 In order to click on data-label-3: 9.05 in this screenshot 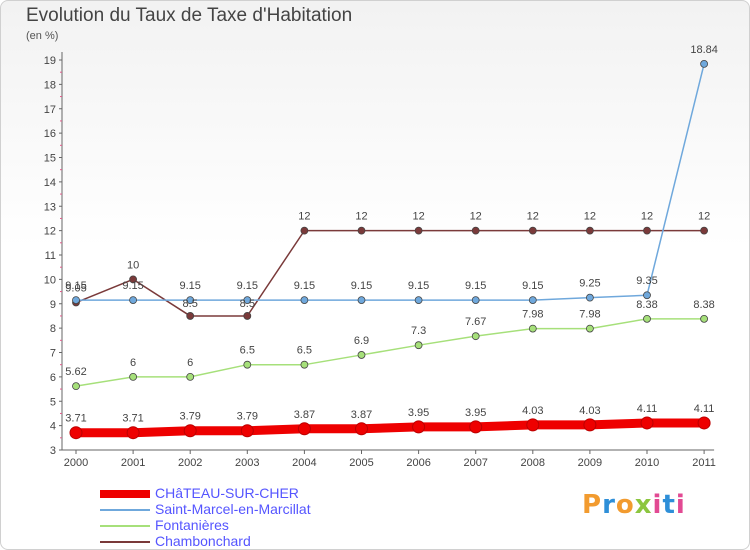, I will do `click(75, 289)`.